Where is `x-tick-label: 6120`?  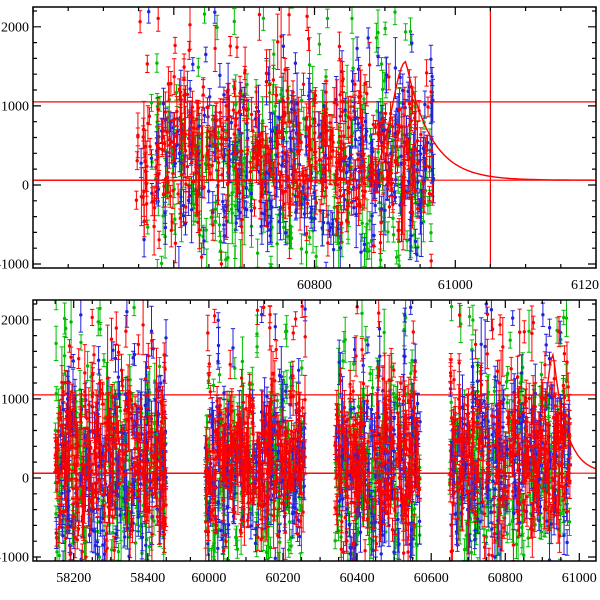 x-tick-label: 6120 is located at coordinates (585, 285).